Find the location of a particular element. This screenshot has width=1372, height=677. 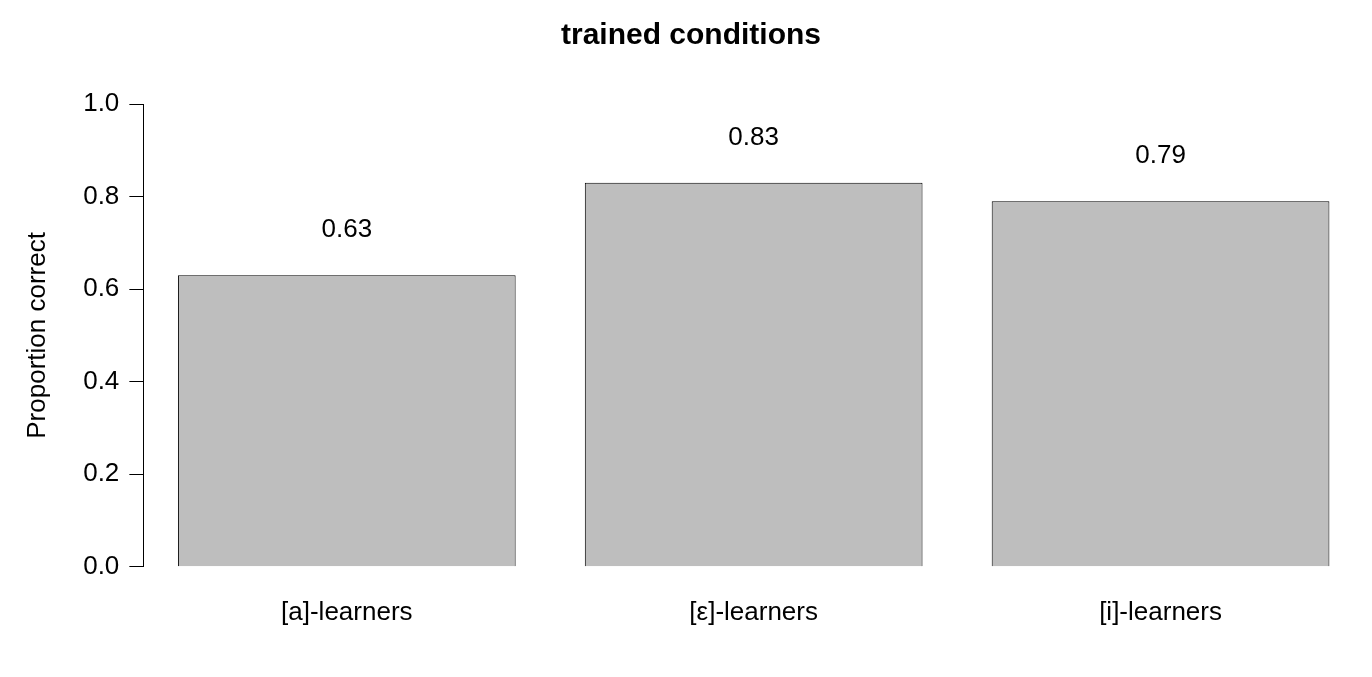

x-tick-label: [a]-learners is located at coordinates (347, 610).